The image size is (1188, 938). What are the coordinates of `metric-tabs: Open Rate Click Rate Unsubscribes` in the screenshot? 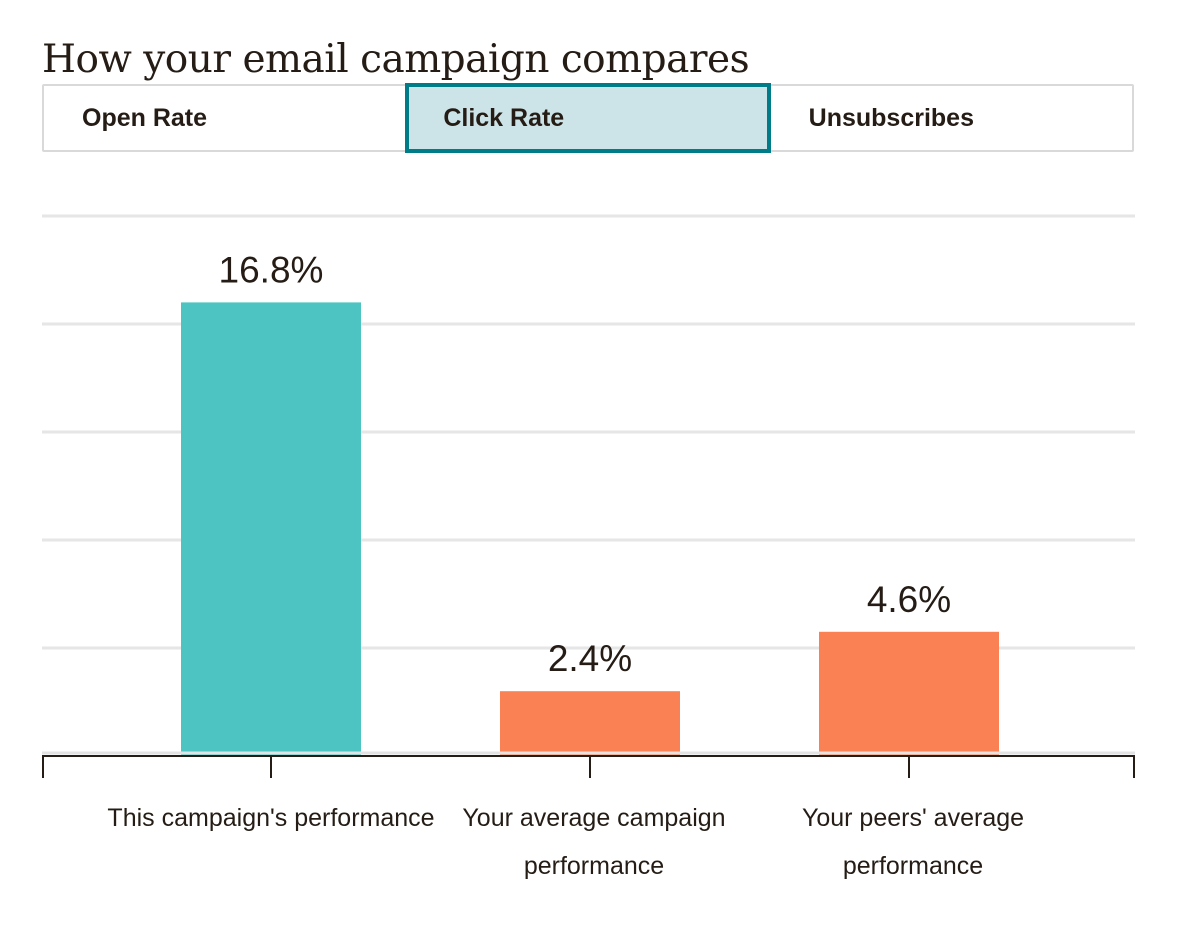 It's located at (588, 118).